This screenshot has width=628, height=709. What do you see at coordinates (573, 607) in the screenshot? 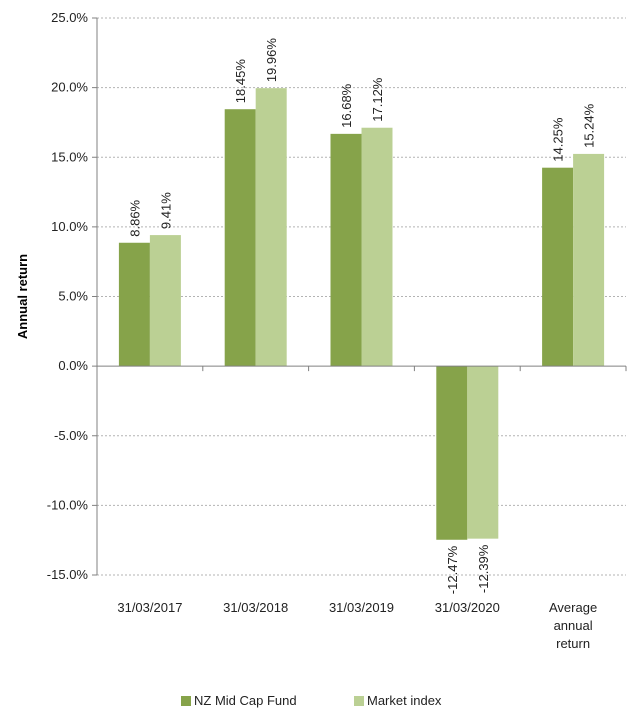
I see `x-tick-label: Average` at bounding box center [573, 607].